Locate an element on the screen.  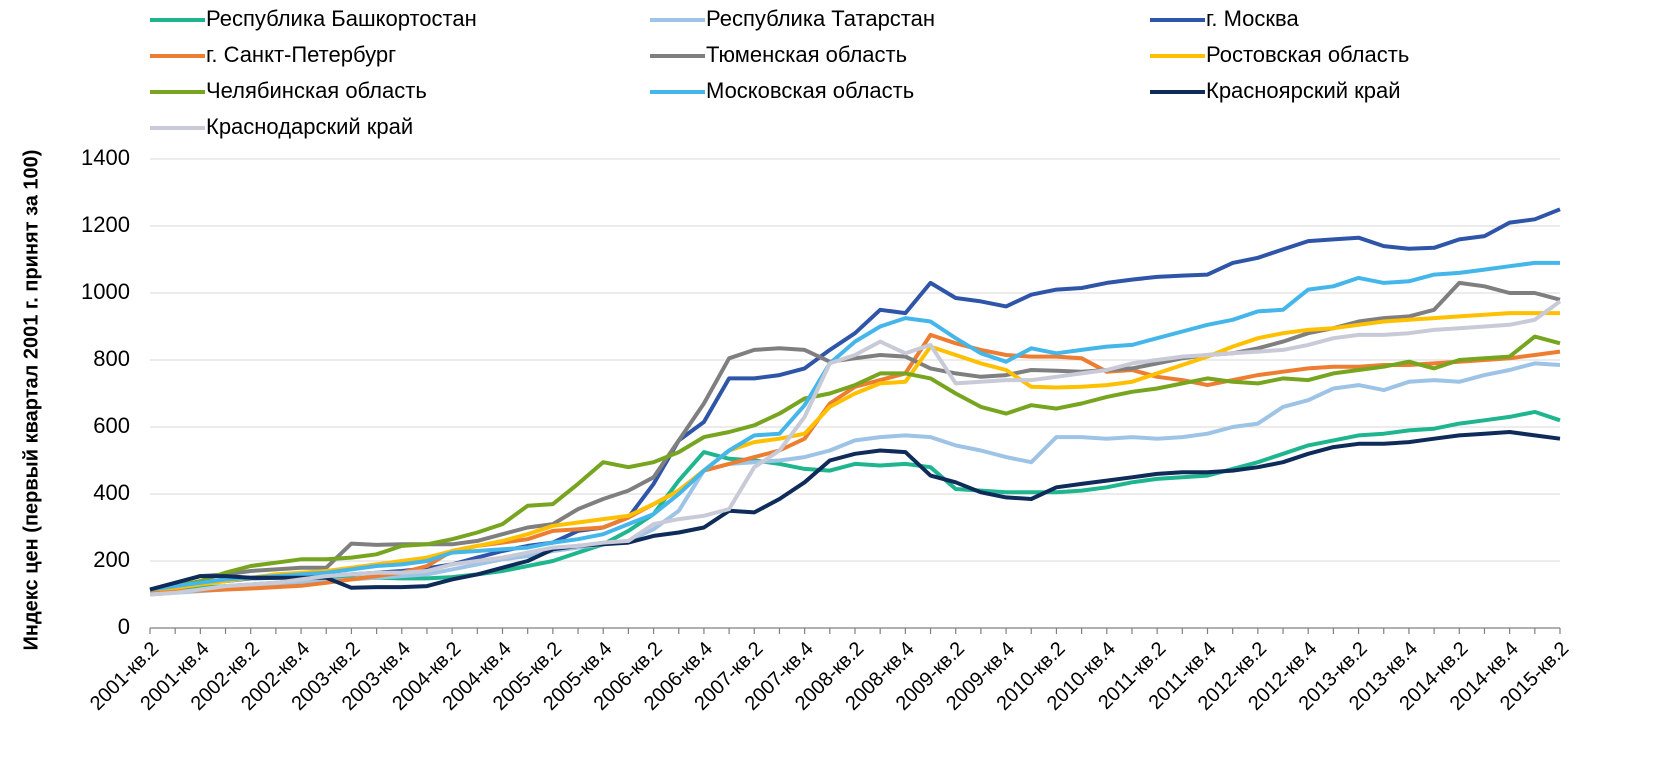
legend-label: Челябинская область is located at coordinates (316, 90).